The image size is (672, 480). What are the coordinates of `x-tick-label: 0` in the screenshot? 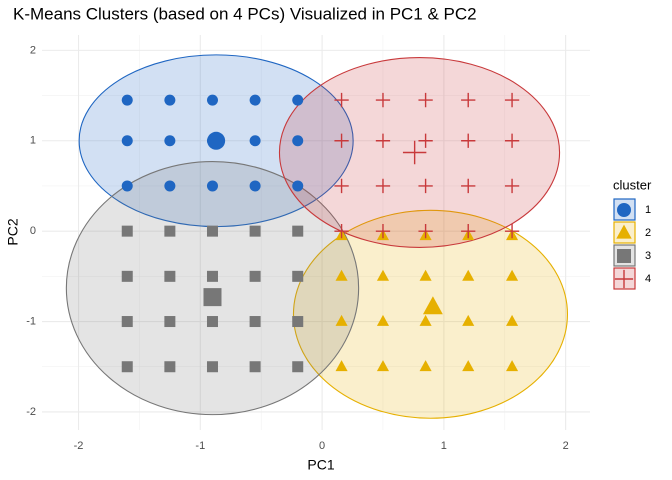 It's located at (322, 446).